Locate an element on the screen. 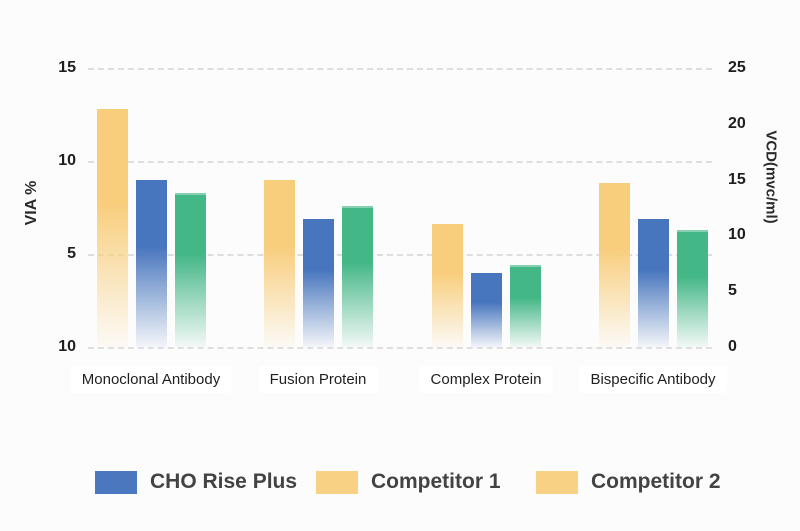  category-label-monoclonal-antibody: Monoclonal Antibody is located at coordinates (151, 379).